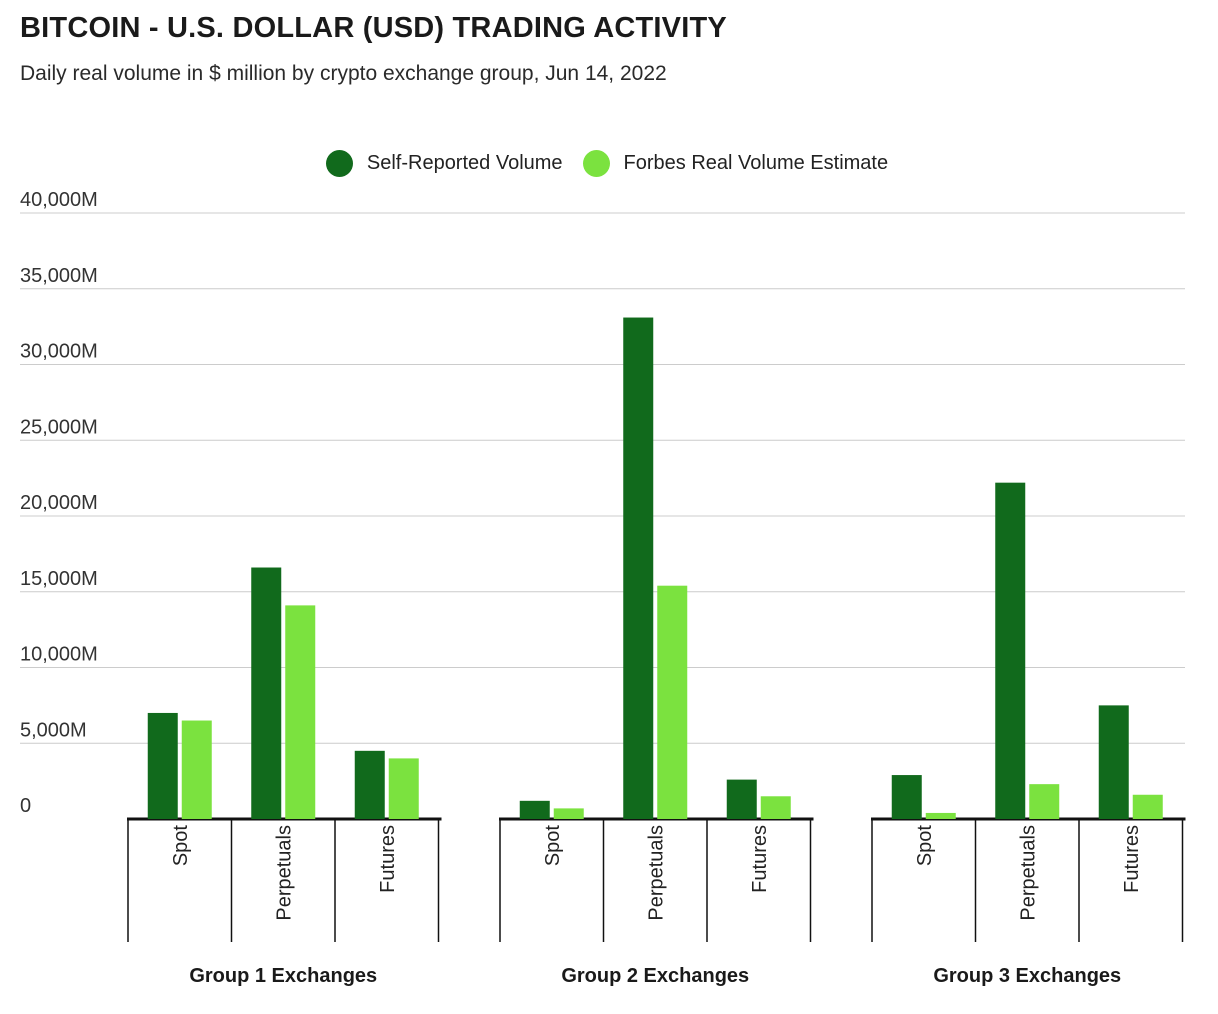 The width and height of the screenshot is (1218, 1014). I want to click on y-tick-label: 25,000M, so click(59, 427).